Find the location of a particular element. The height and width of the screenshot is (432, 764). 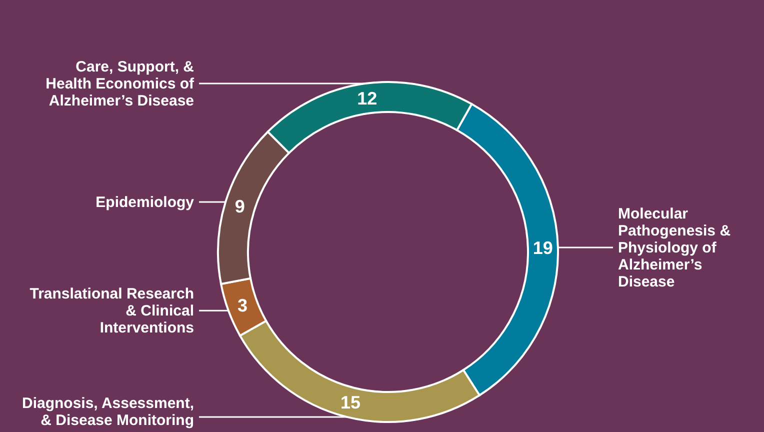

data-label: 3 is located at coordinates (242, 305).